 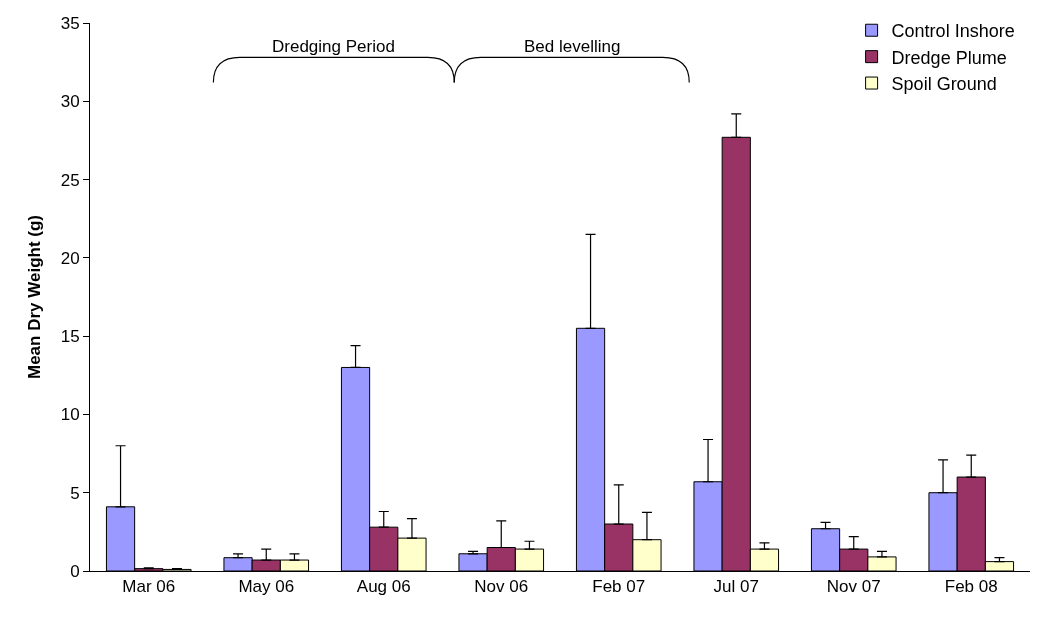 I want to click on y-tick-label: 30, so click(x=70, y=102).